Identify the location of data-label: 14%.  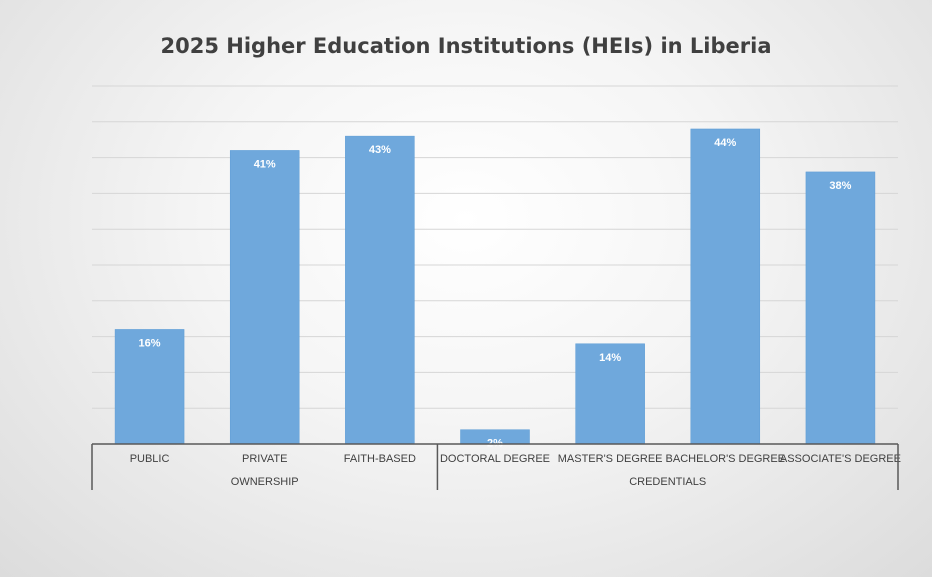
(610, 358).